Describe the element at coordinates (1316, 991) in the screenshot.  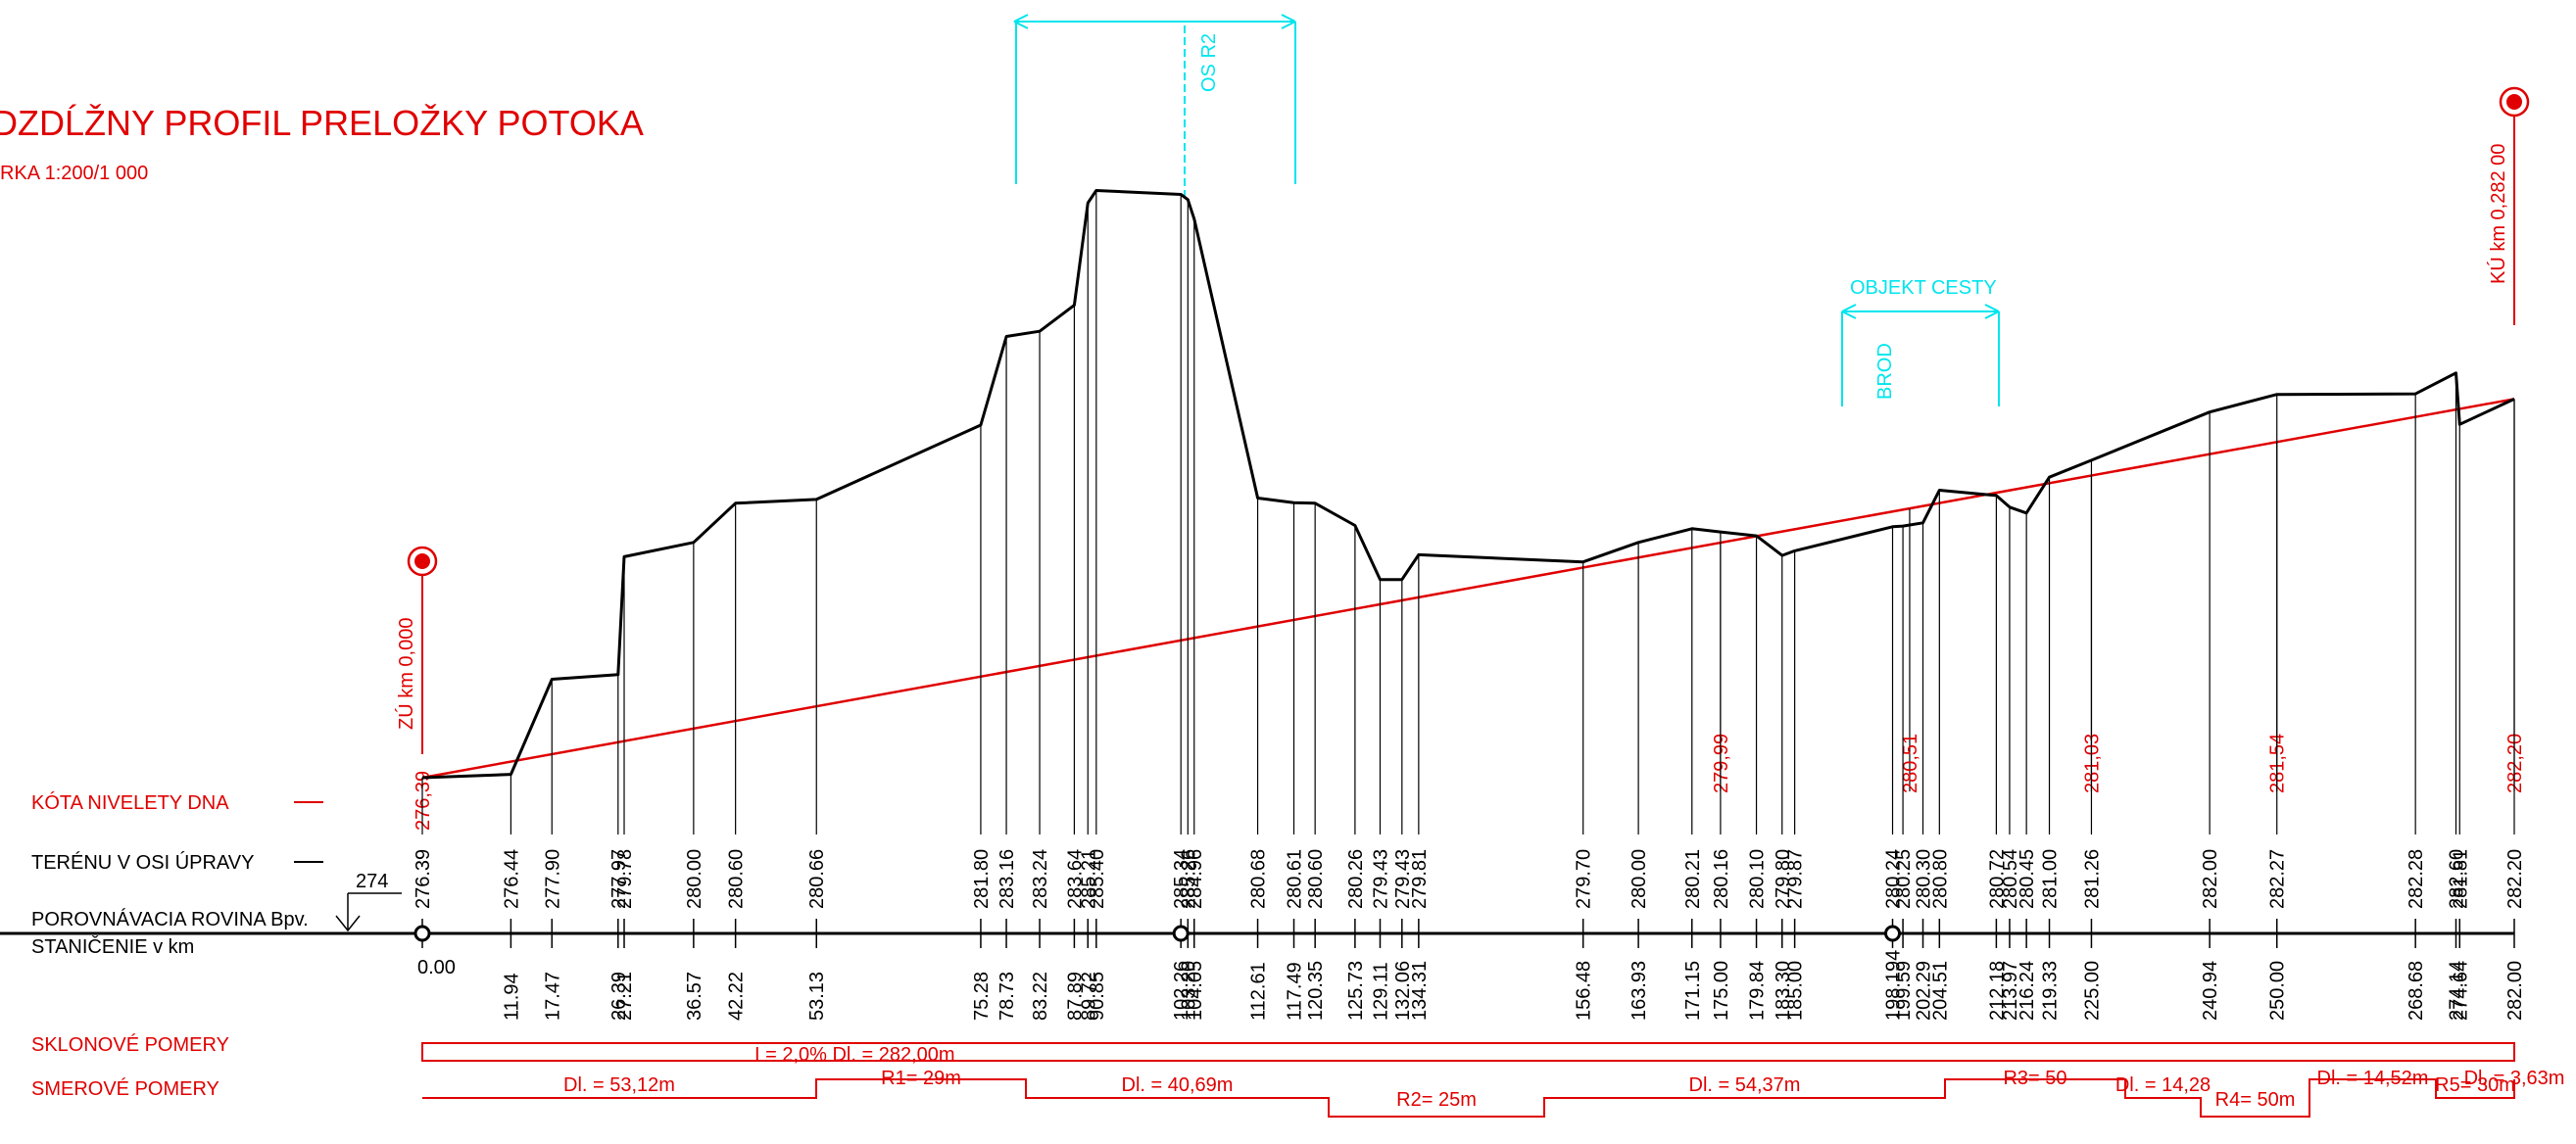
I see `station-label: 120.35` at that location.